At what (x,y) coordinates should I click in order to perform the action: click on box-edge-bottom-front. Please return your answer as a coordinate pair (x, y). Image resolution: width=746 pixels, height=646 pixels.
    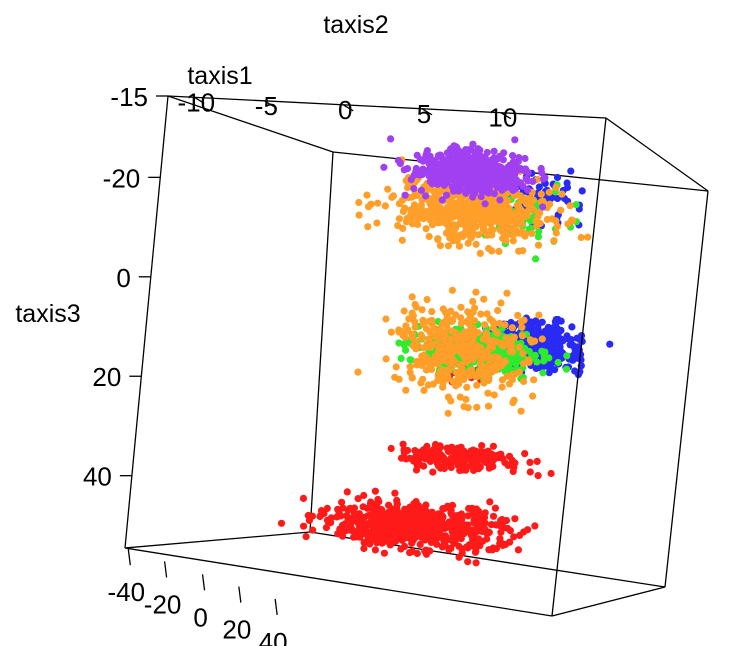
    Looking at the image, I should click on (338, 582).